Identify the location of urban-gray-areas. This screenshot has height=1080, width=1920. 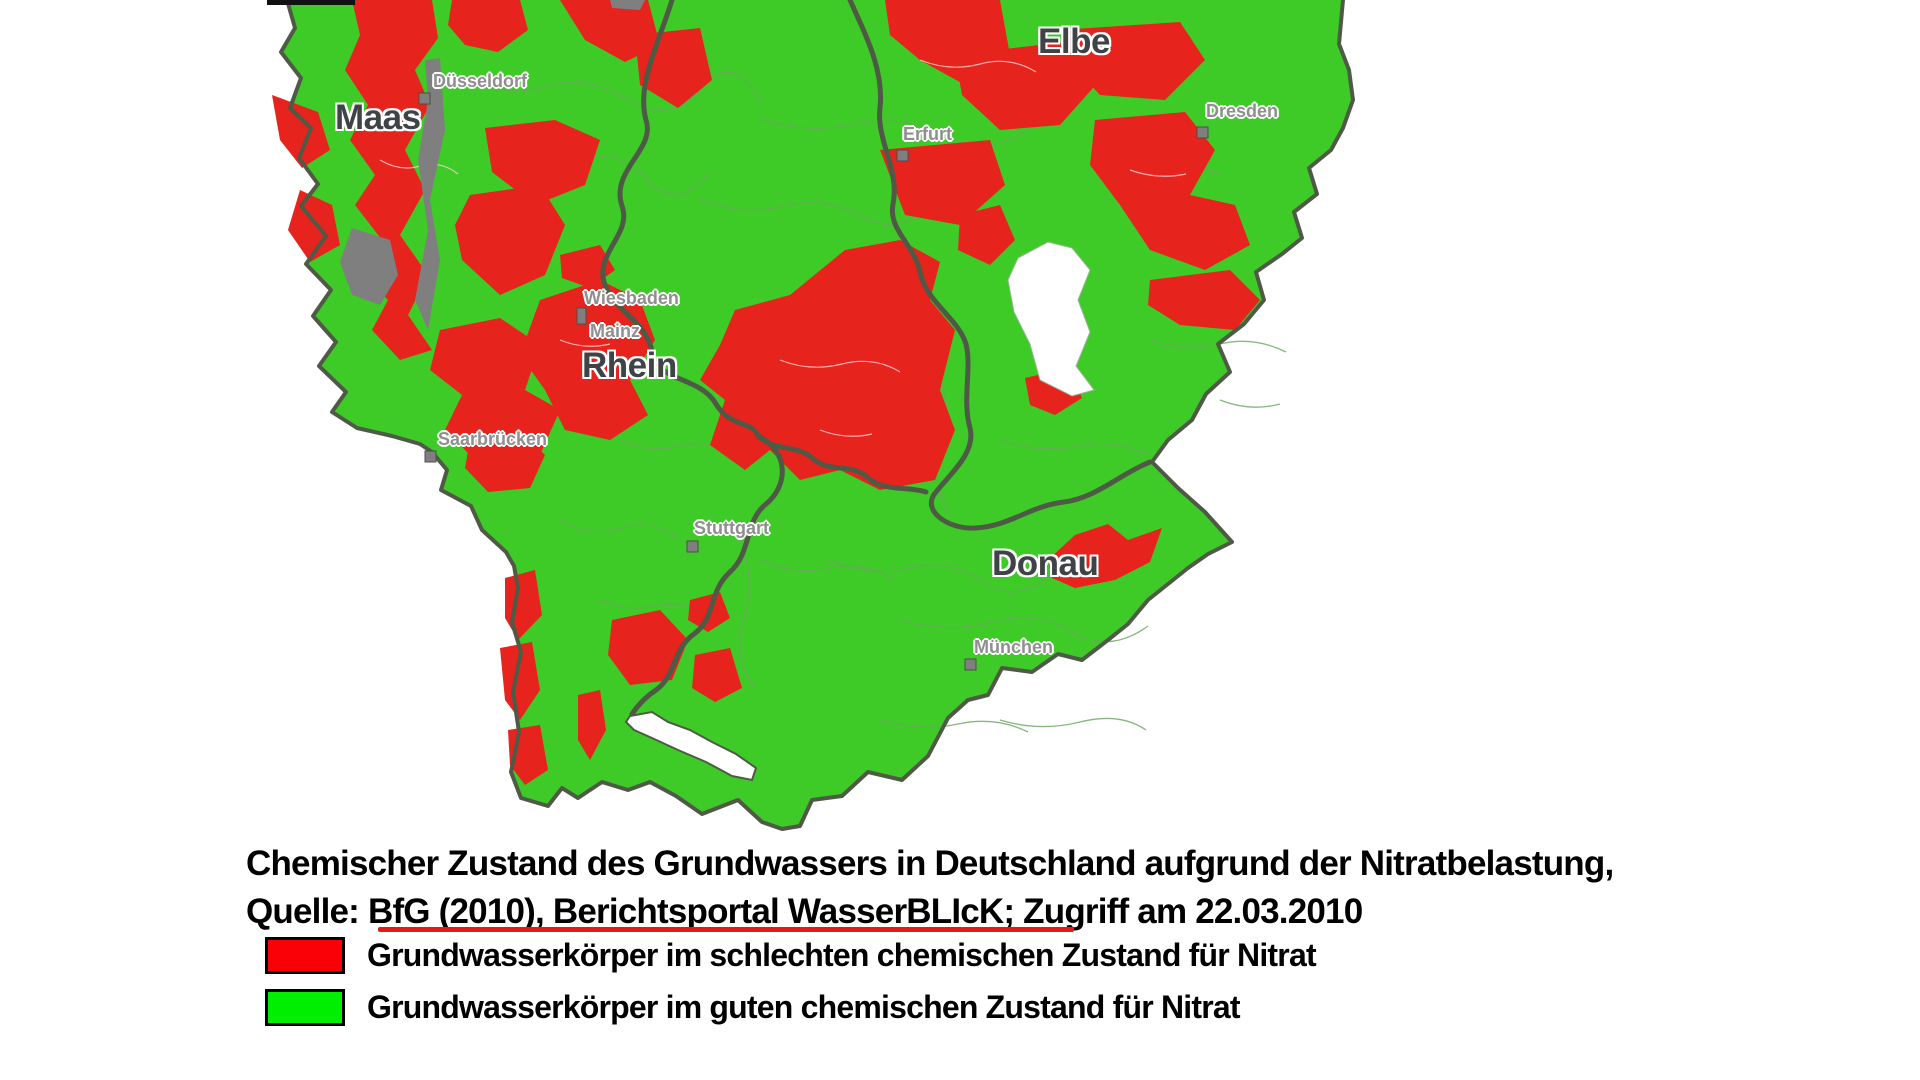
(492, 165).